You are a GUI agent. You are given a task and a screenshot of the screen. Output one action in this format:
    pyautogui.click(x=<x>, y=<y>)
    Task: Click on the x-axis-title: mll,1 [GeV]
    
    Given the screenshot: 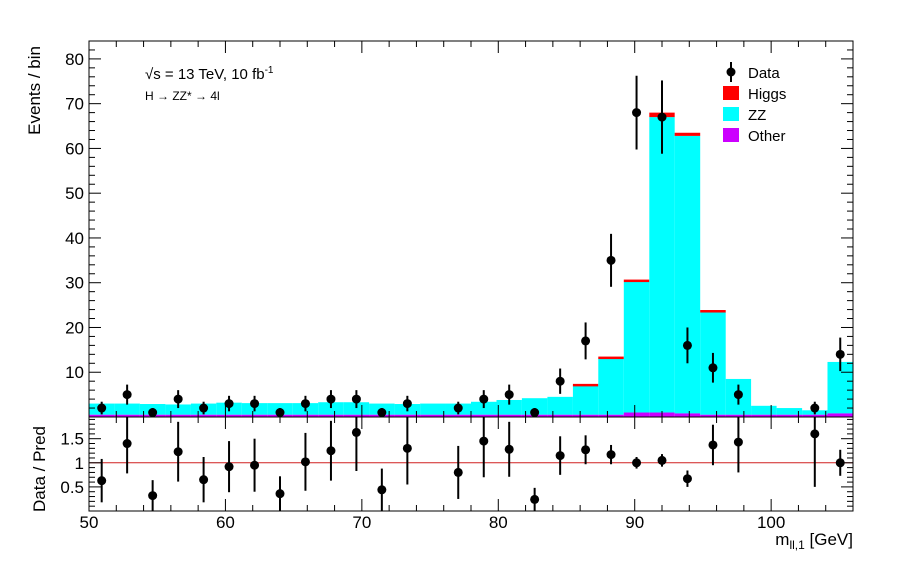 What is the action you would take?
    pyautogui.click(x=814, y=541)
    